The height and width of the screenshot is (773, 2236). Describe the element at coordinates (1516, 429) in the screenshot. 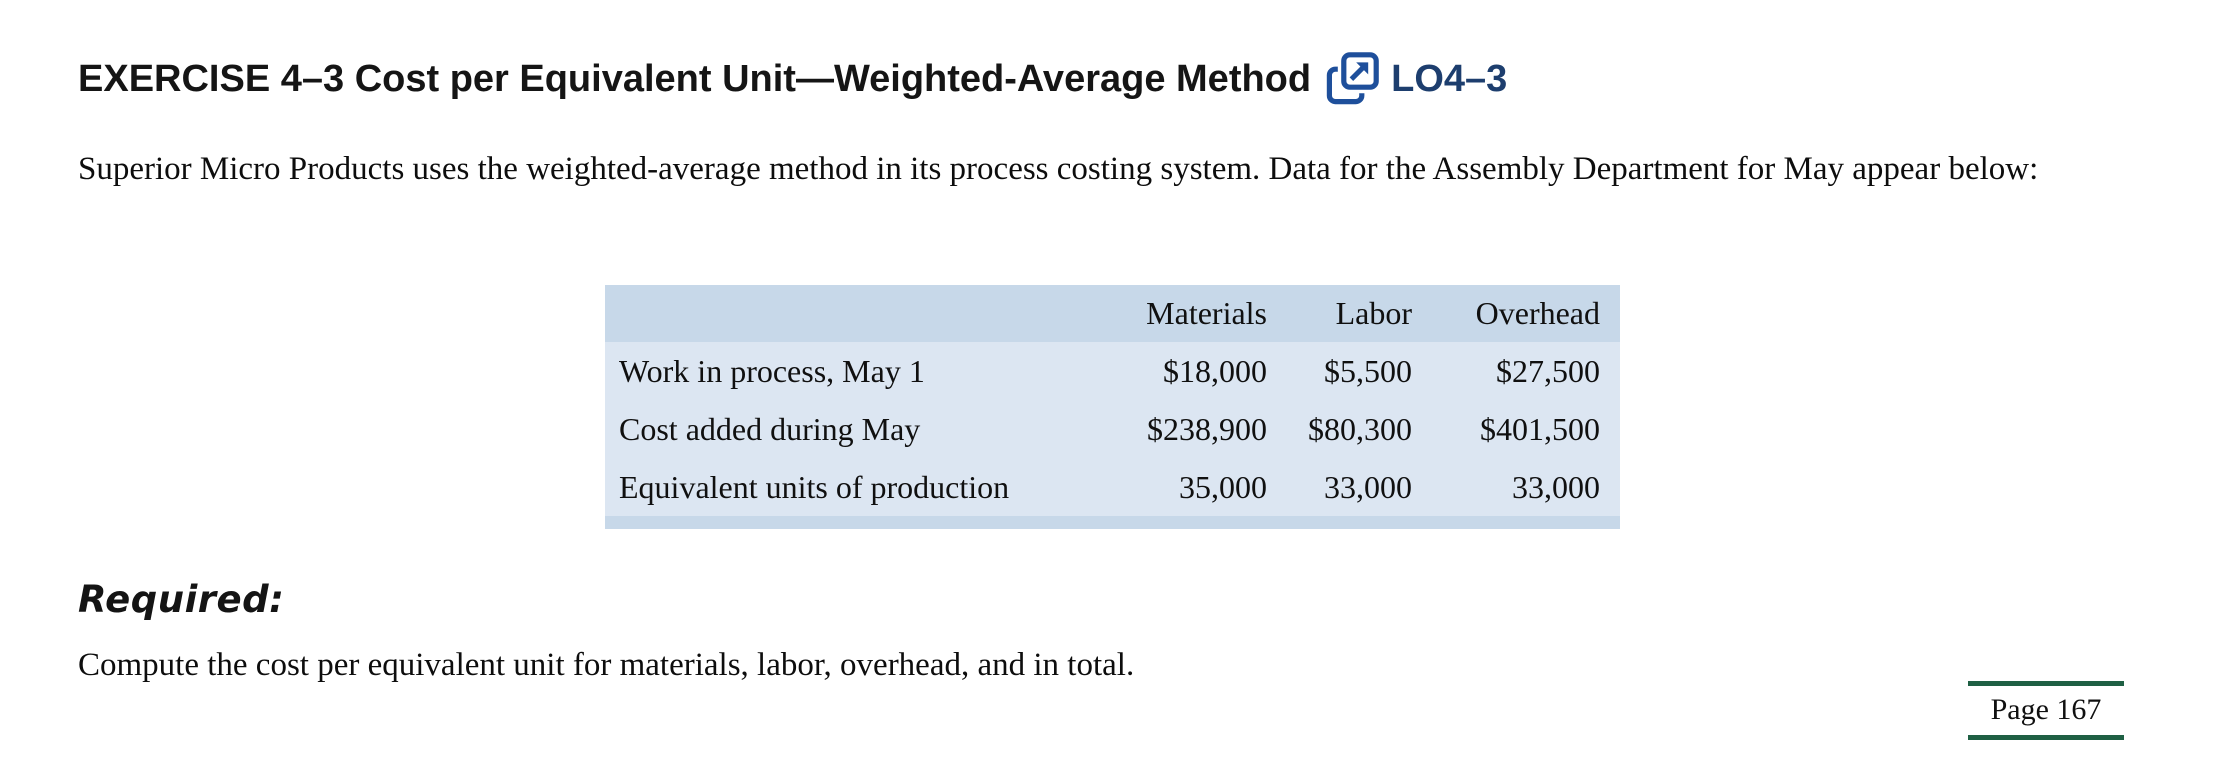

I see `cell-value: $401,500` at that location.